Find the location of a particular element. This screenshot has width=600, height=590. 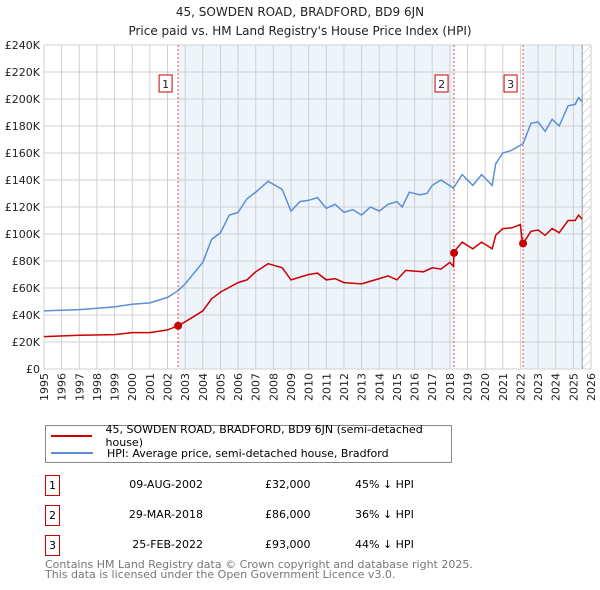

legend-swatch-blue is located at coordinates (72, 453).